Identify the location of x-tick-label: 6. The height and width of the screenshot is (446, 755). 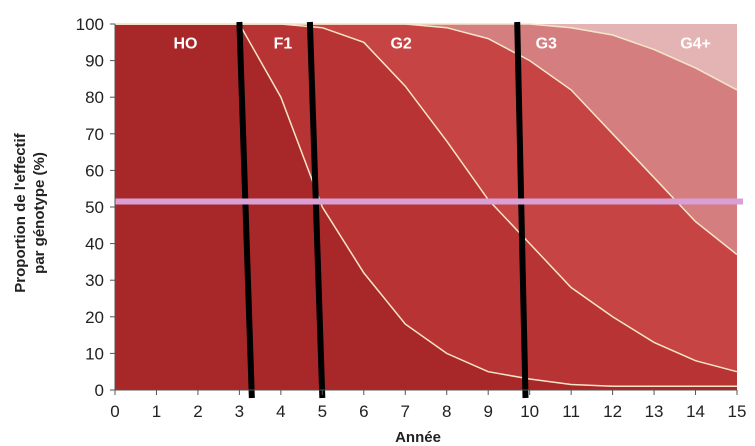
(363, 411).